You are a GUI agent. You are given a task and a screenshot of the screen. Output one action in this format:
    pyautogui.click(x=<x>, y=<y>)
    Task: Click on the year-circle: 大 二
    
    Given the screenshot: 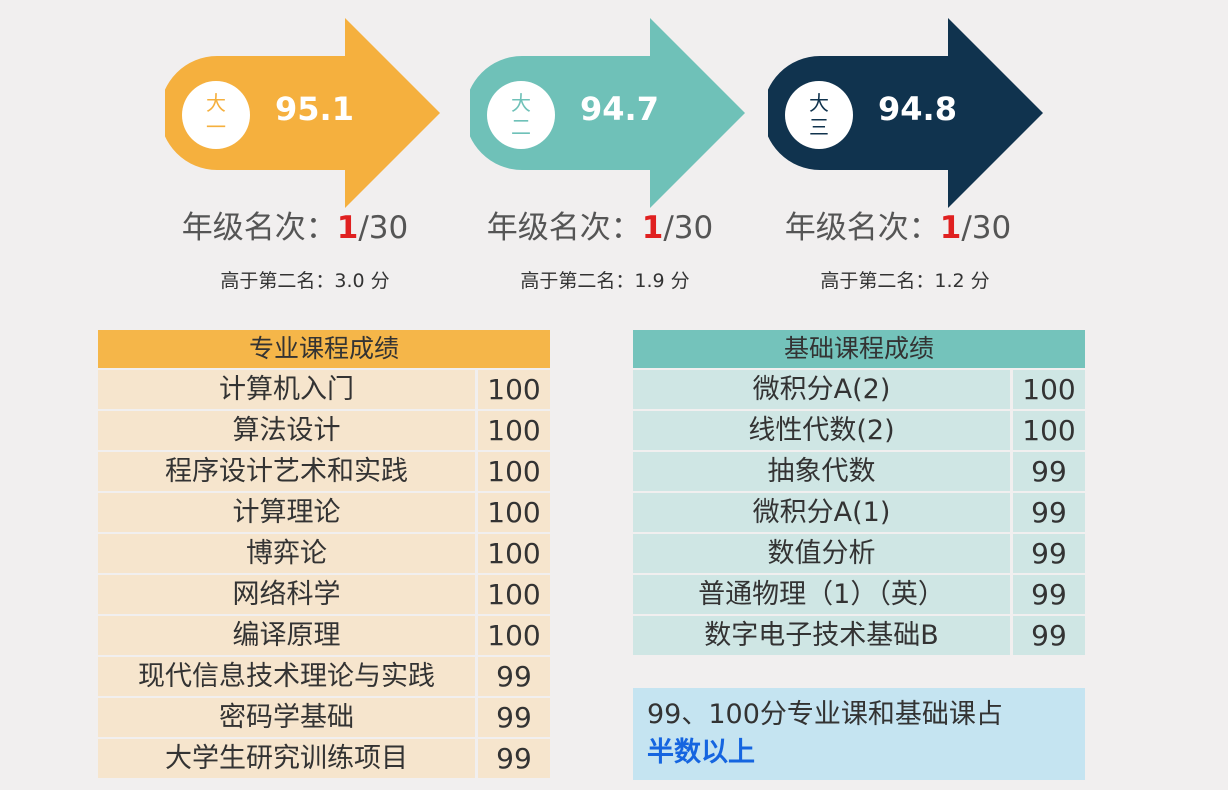 What is the action you would take?
    pyautogui.click(x=521, y=115)
    